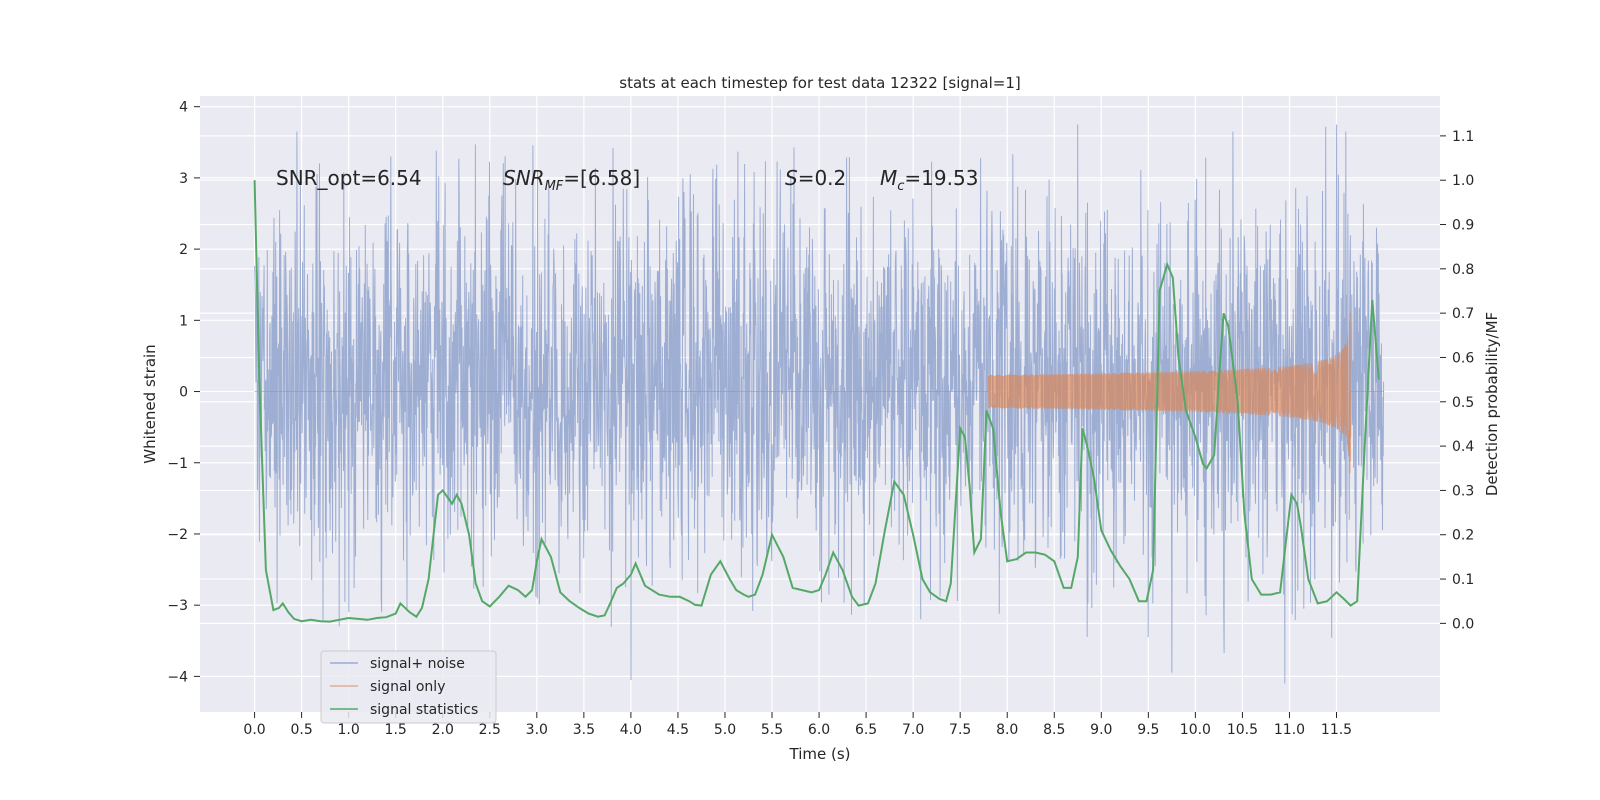  I want to click on x-tick-label-22: 11.0, so click(1289, 730).